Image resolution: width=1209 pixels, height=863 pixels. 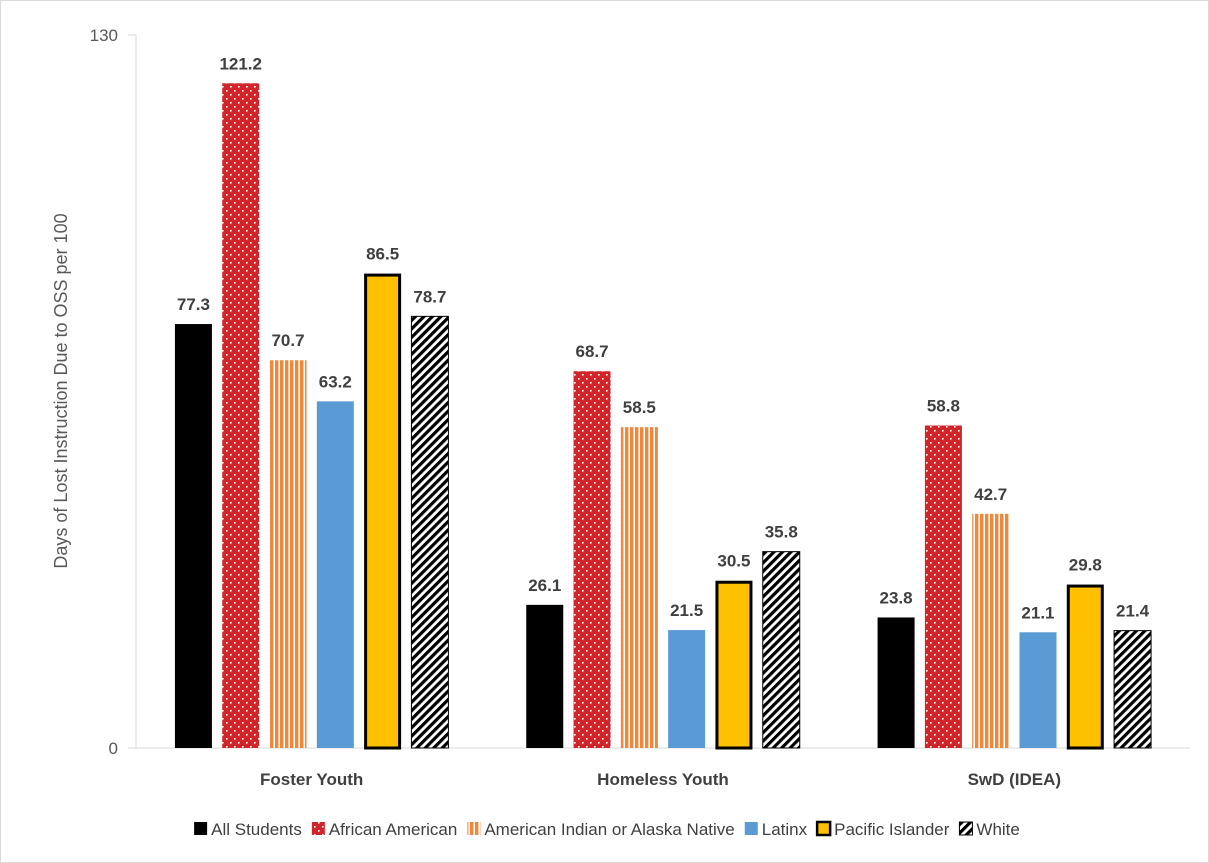 What do you see at coordinates (393, 829) in the screenshot?
I see `legend-label: African American` at bounding box center [393, 829].